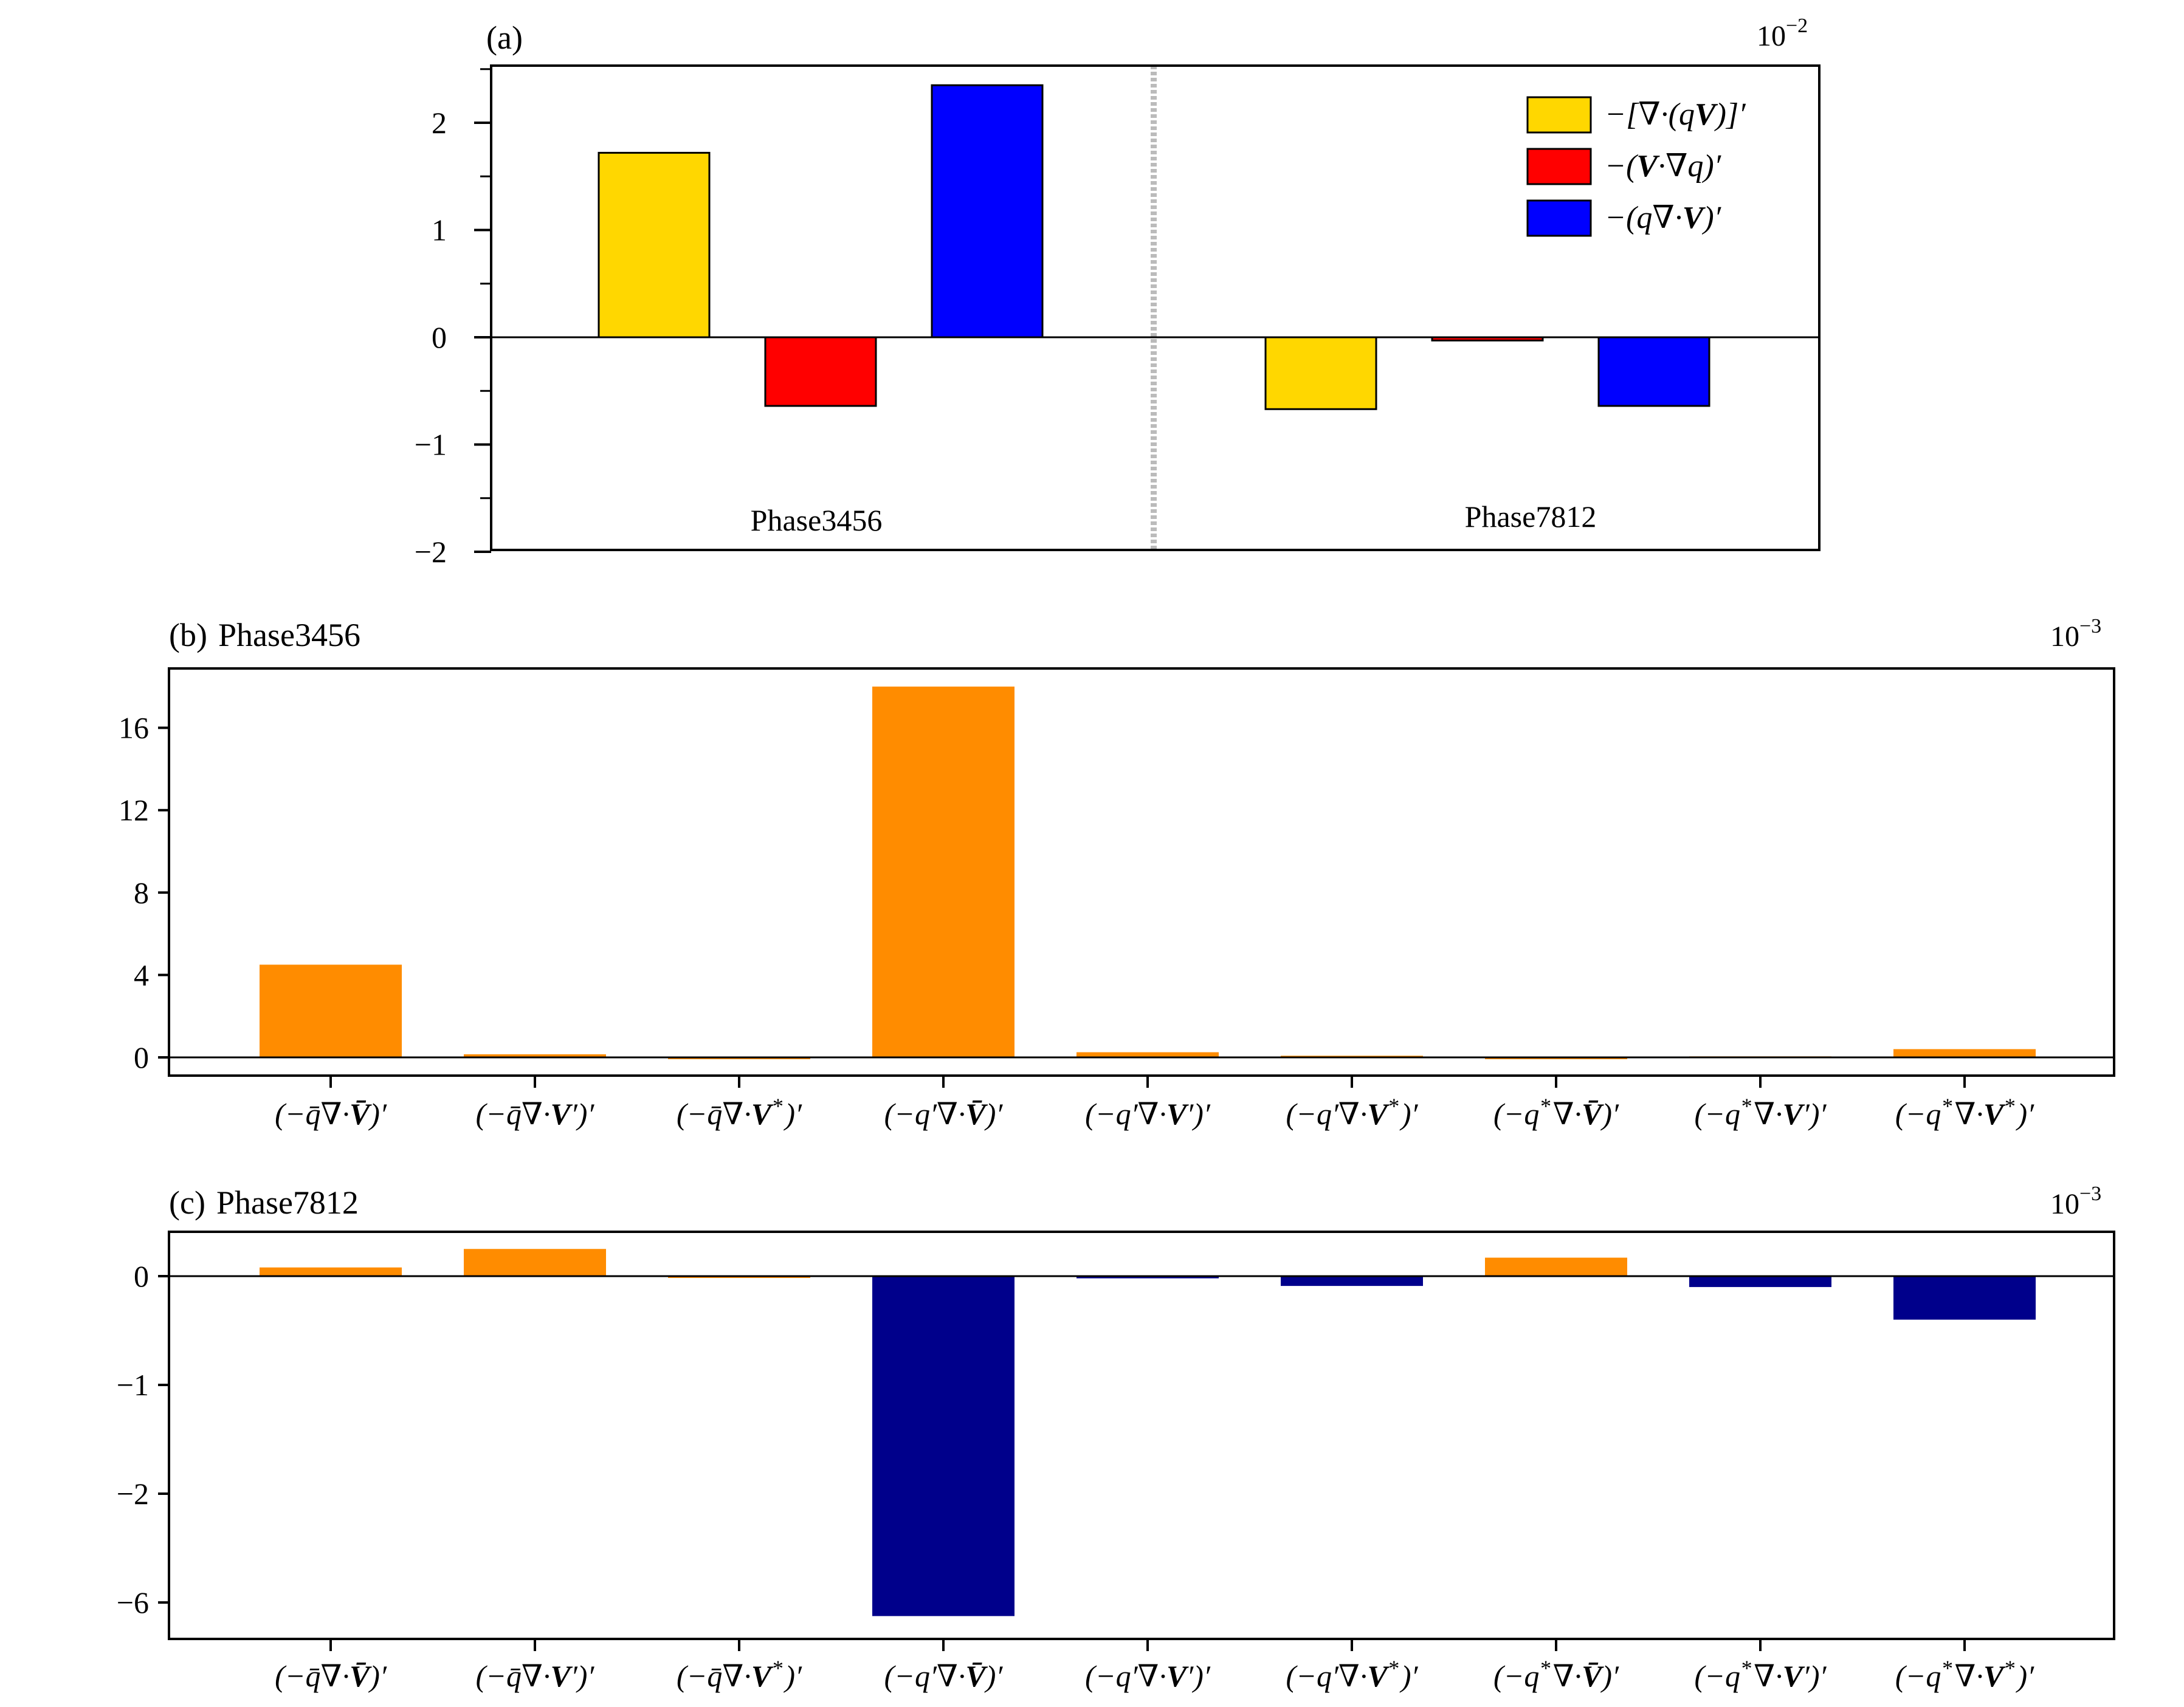  Describe the element at coordinates (264, 1202) in the screenshot. I see `panel-c-label: (c) Phase7812` at that location.